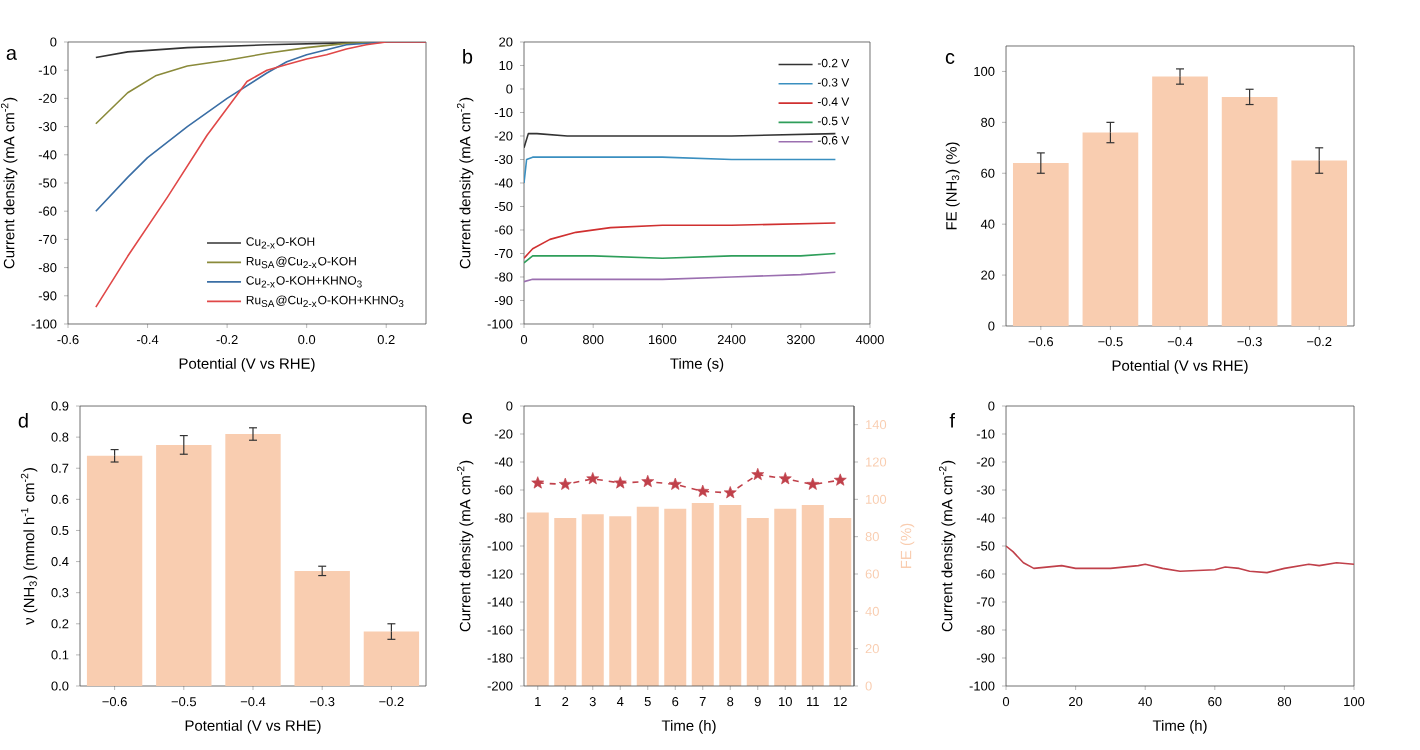 This screenshot has width=1420, height=750. What do you see at coordinates (11, 54) in the screenshot?
I see `text: a` at bounding box center [11, 54].